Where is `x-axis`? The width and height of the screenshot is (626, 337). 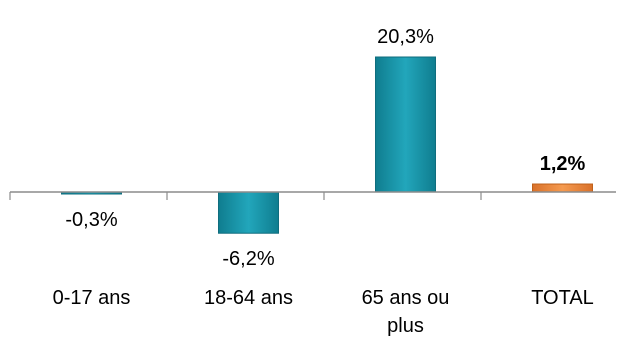 x-axis is located at coordinates (312, 195).